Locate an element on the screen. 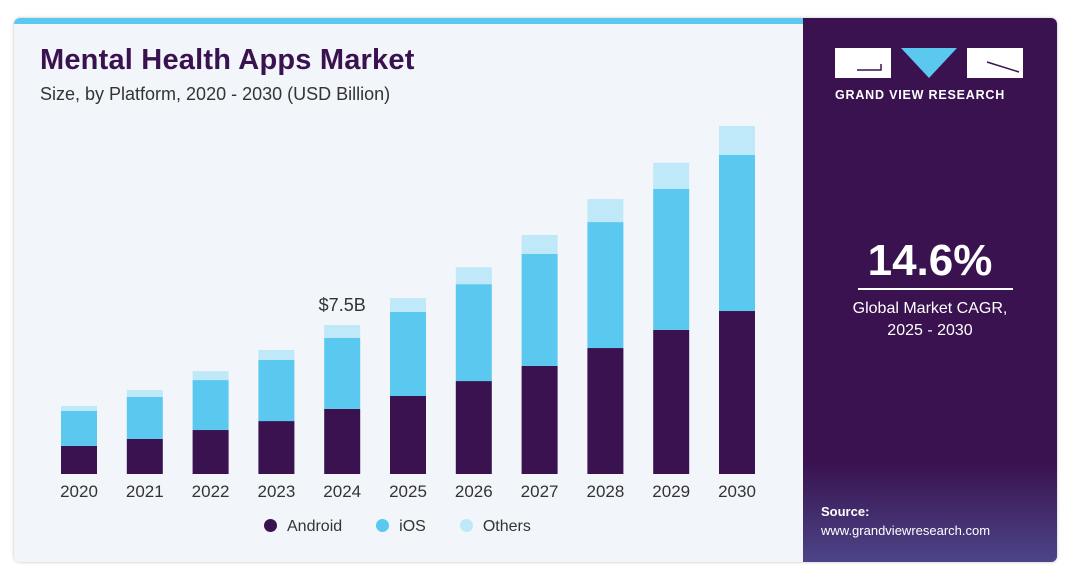 The width and height of the screenshot is (1073, 575). x-tick-label: 2020 is located at coordinates (79, 491).